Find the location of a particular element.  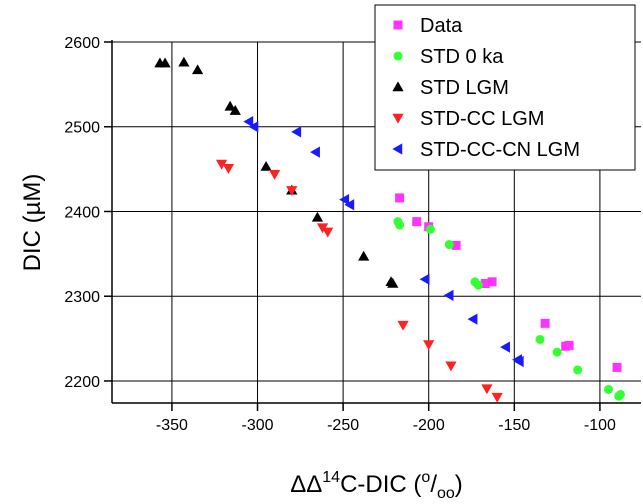

y-tick-label: 2200 is located at coordinates (82, 382).